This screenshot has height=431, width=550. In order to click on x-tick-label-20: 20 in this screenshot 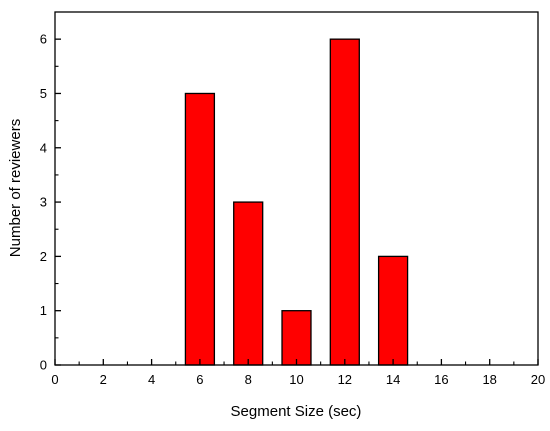, I will do `click(538, 379)`.